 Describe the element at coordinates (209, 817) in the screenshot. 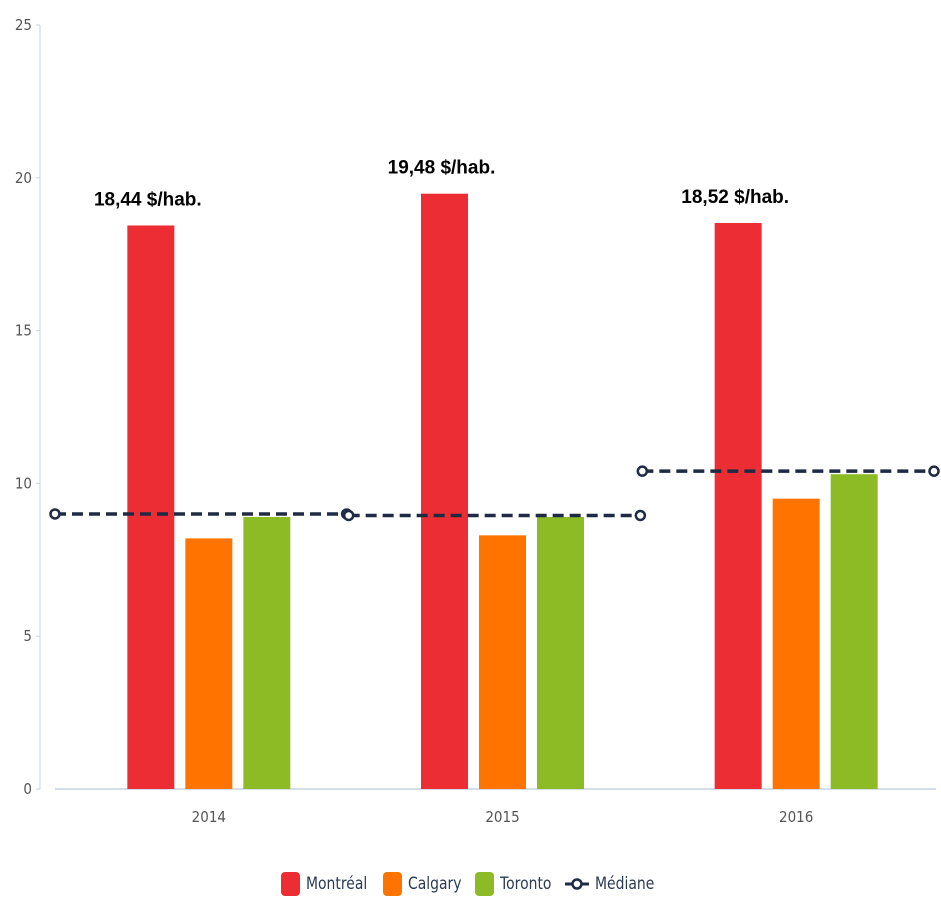

I see `x-tick-label: 2014` at that location.